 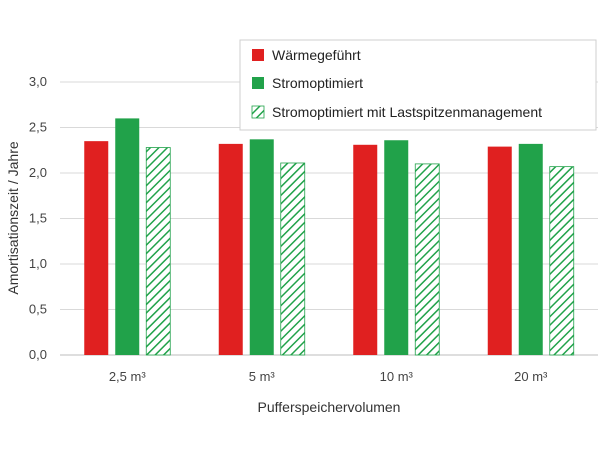 What do you see at coordinates (317, 83) in the screenshot?
I see `legend-label-stromoptimiert: Stromoptimiert` at bounding box center [317, 83].